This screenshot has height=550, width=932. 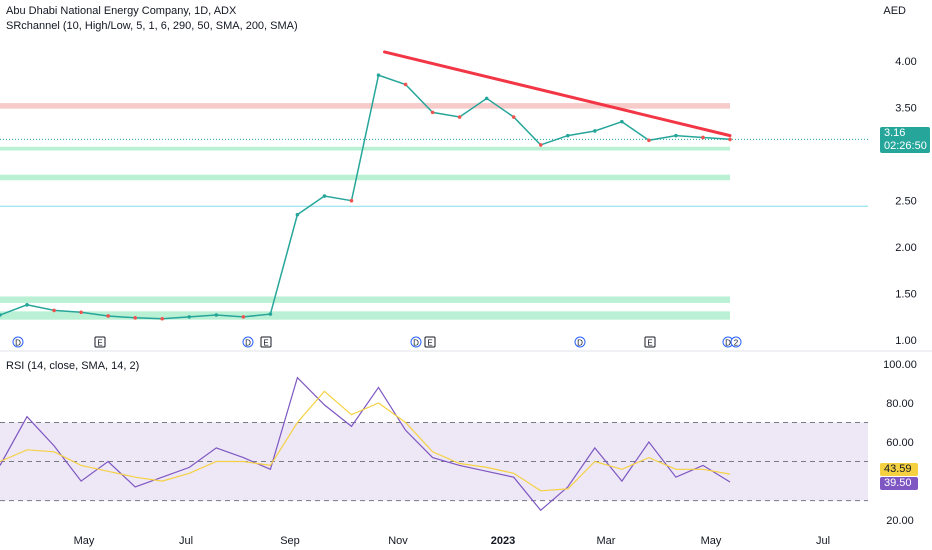 What do you see at coordinates (73, 366) in the screenshot?
I see `rsi-title: RSI (14, close, SMA, 14, 2)` at bounding box center [73, 366].